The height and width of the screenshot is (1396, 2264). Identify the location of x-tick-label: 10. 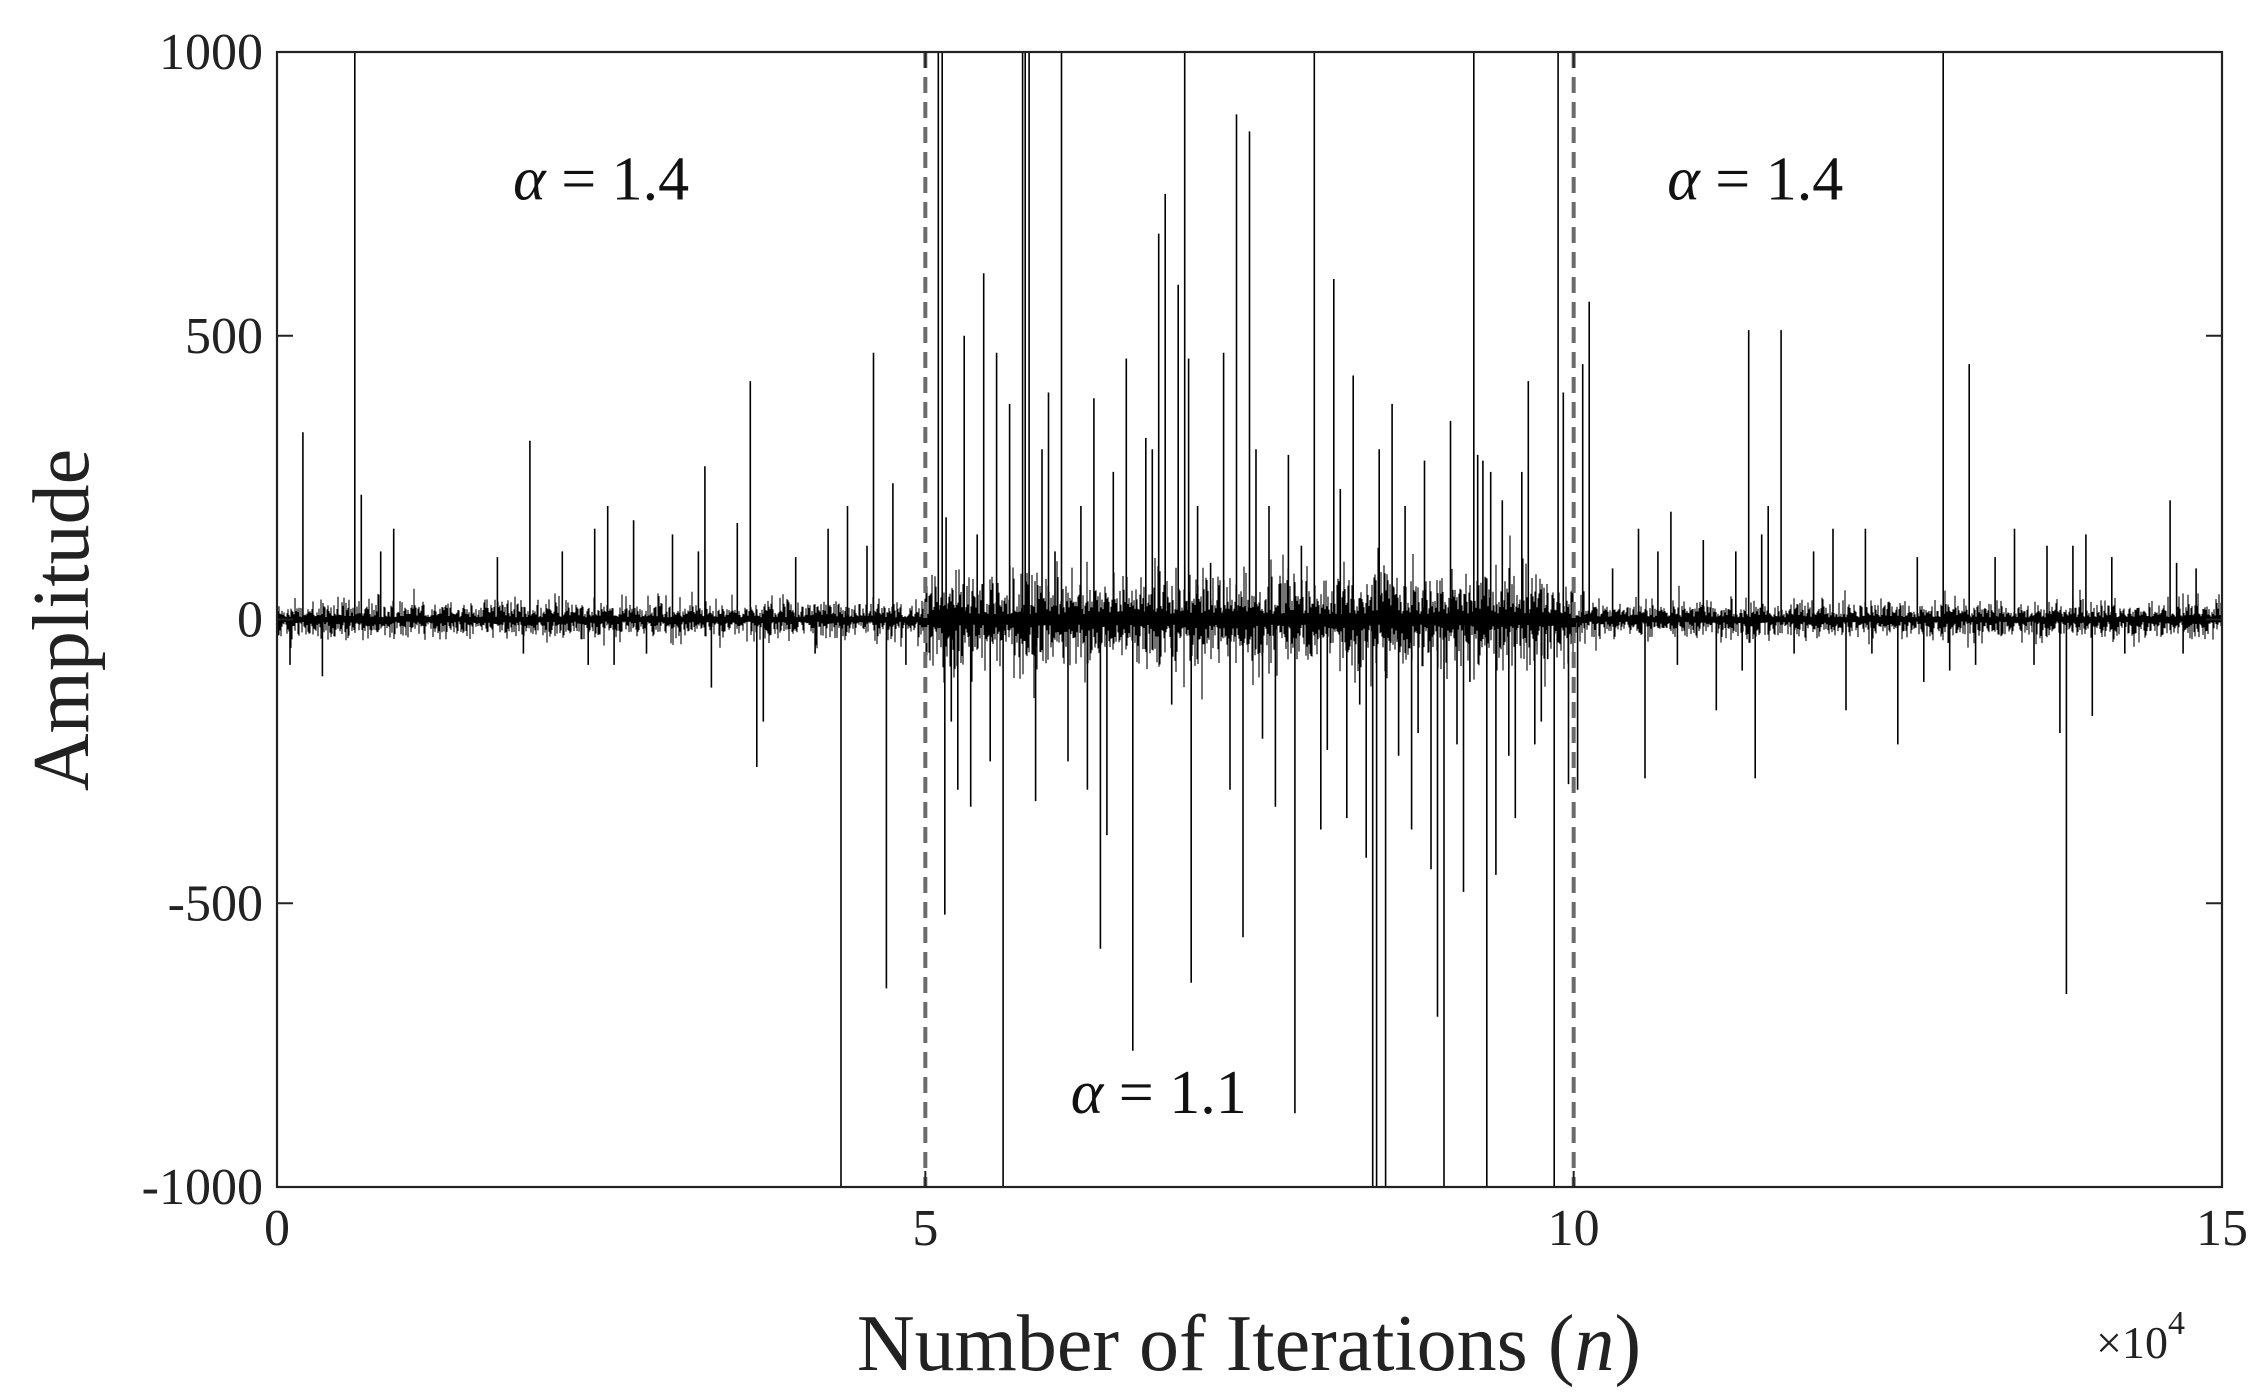
(1574, 1228).